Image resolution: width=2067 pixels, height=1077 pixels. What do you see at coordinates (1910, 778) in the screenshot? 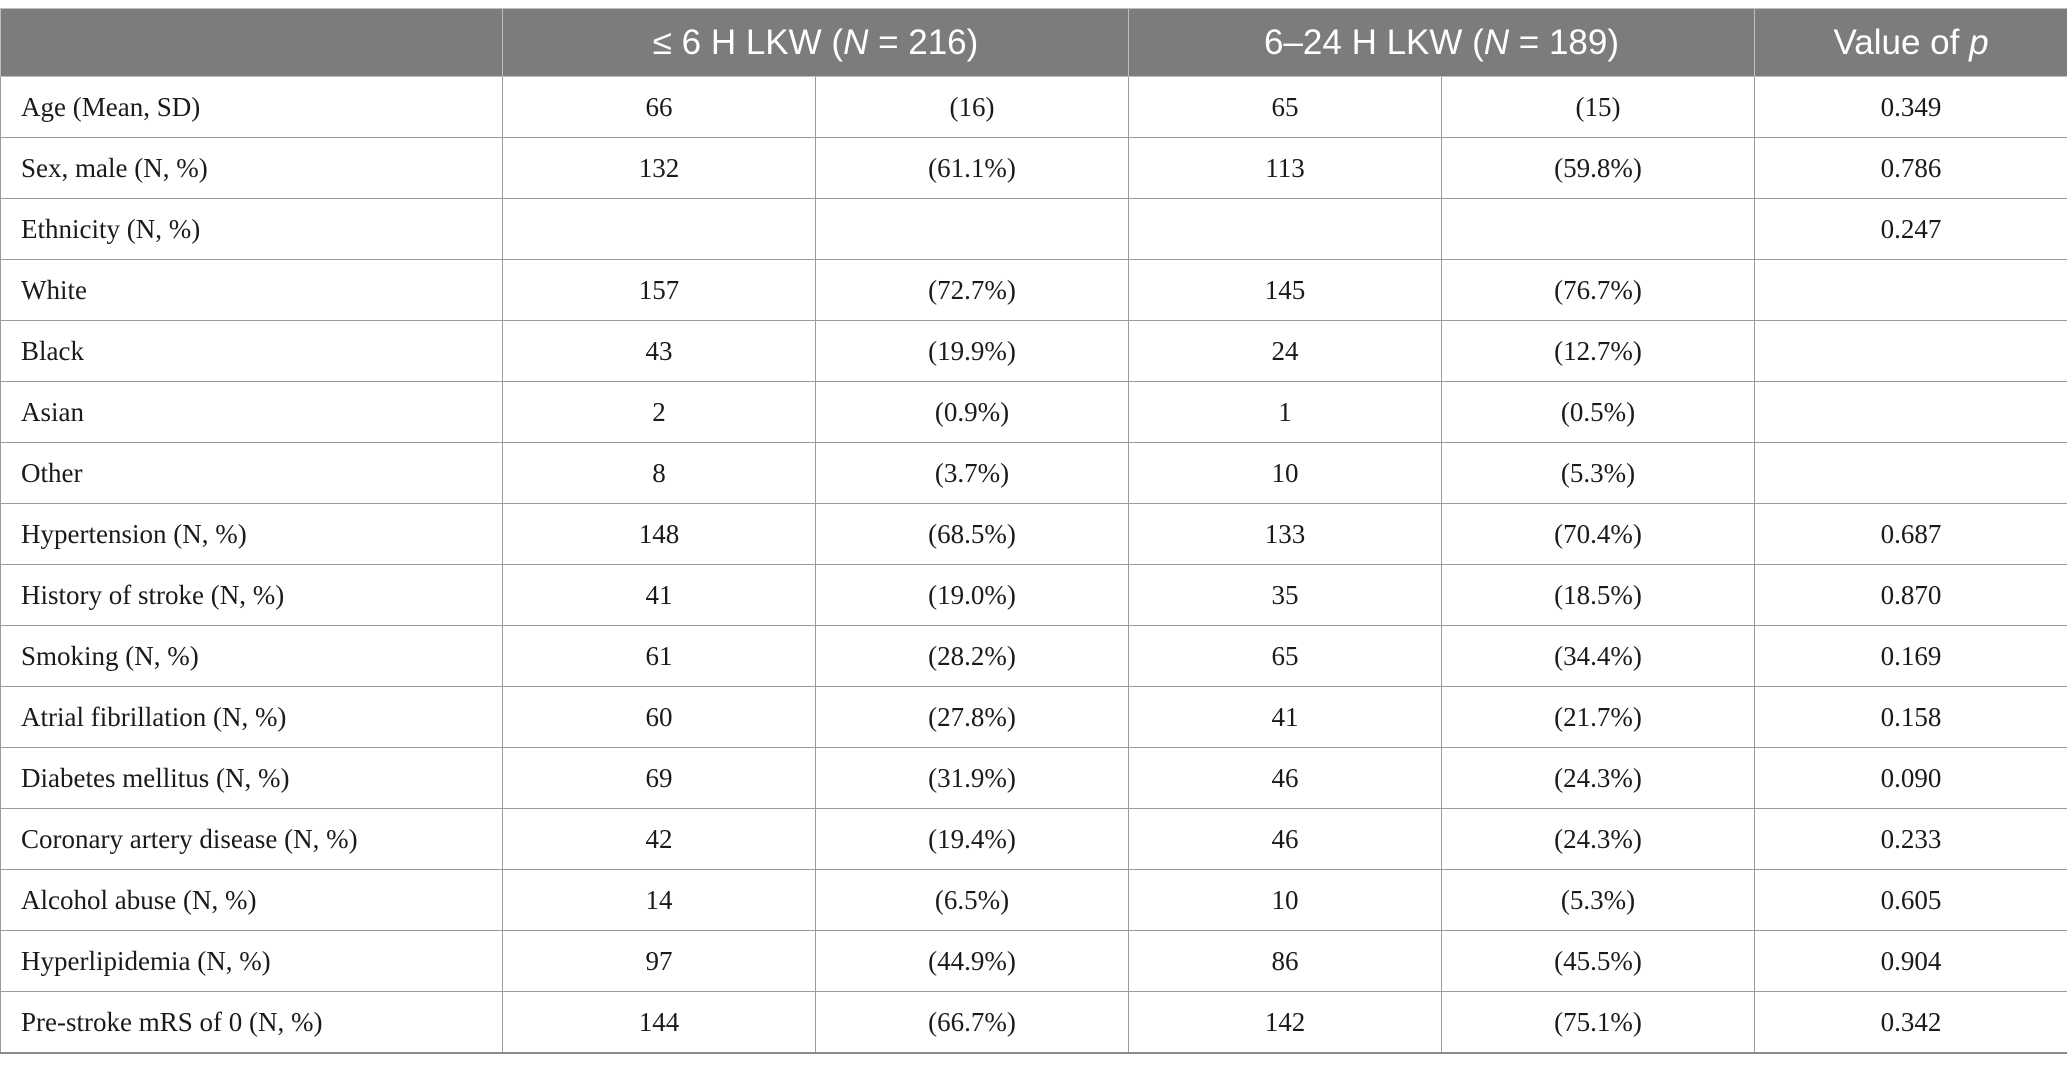
I see `p-value: 0.090` at bounding box center [1910, 778].